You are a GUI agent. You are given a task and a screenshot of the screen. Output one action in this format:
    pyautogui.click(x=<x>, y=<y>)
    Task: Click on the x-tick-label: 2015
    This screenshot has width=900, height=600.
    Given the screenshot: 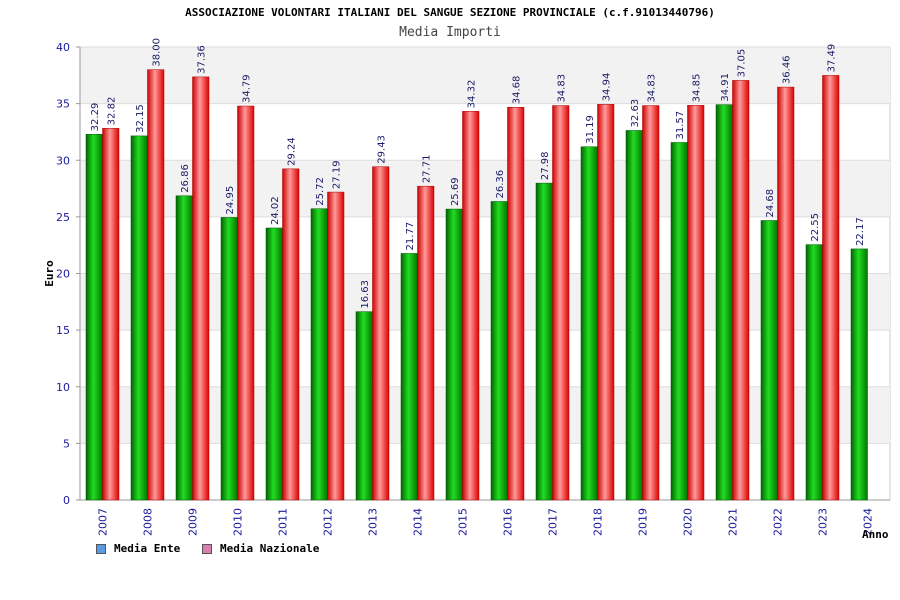 What is the action you would take?
    pyautogui.click(x=463, y=522)
    